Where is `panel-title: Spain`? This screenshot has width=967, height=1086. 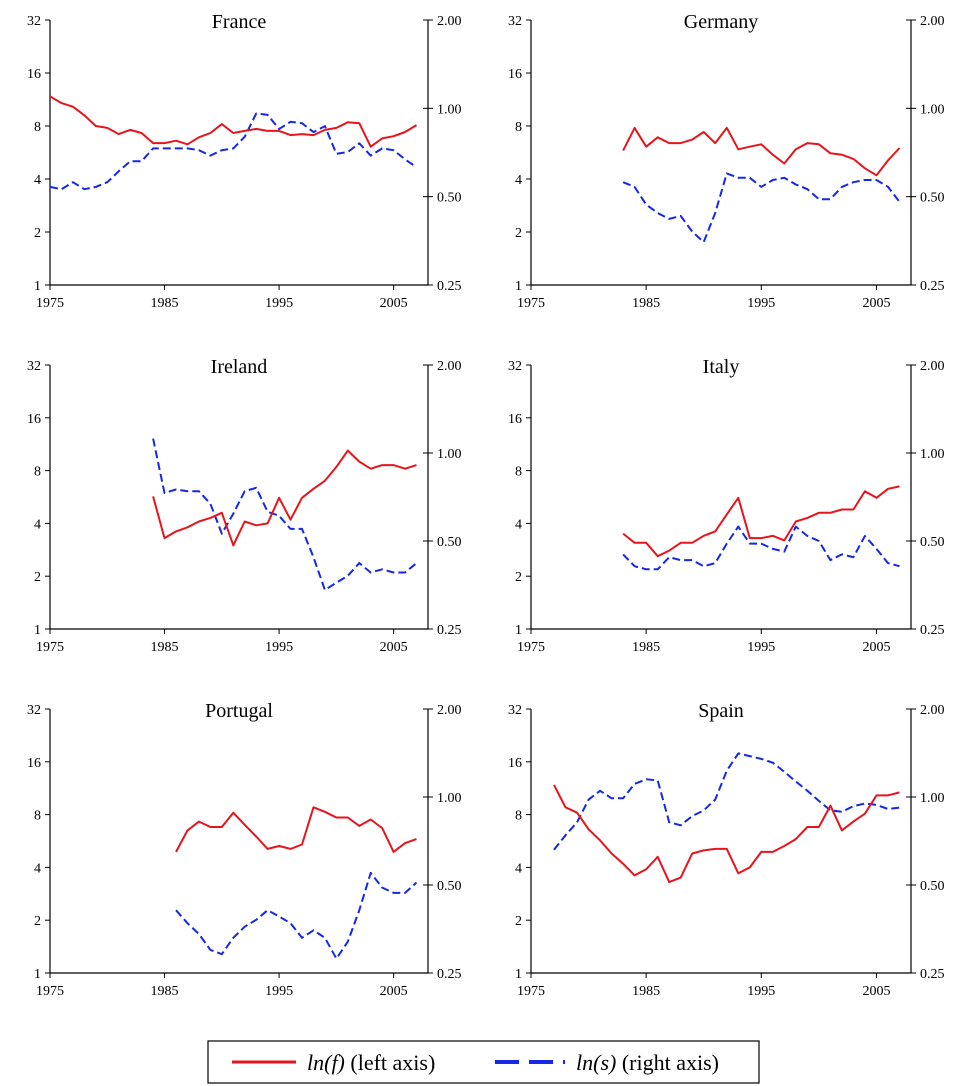
panel-title: Spain is located at coordinates (721, 711).